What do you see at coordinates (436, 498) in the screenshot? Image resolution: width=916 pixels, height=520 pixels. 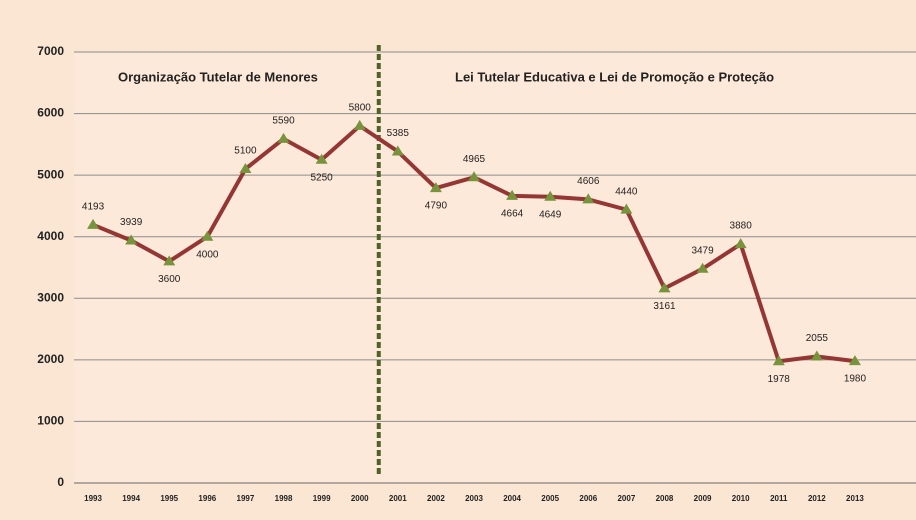 I see `x-tick-label: 2002` at bounding box center [436, 498].